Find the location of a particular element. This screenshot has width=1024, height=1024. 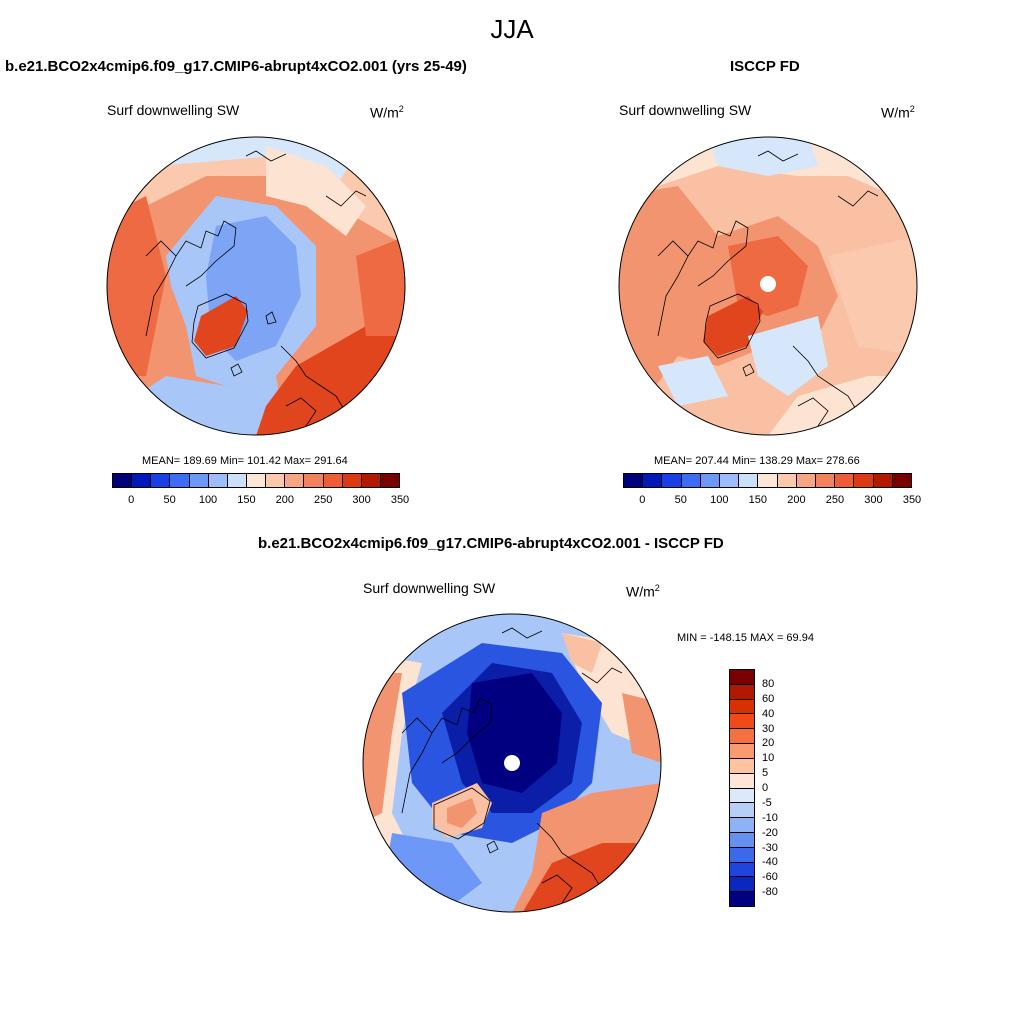

polar-map-model is located at coordinates (256, 286).